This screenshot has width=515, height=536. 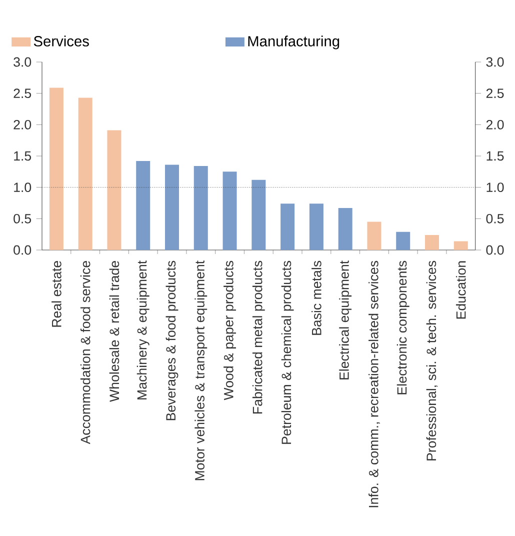 What do you see at coordinates (403, 327) in the screenshot?
I see `x-tick-label: Electronic components` at bounding box center [403, 327].